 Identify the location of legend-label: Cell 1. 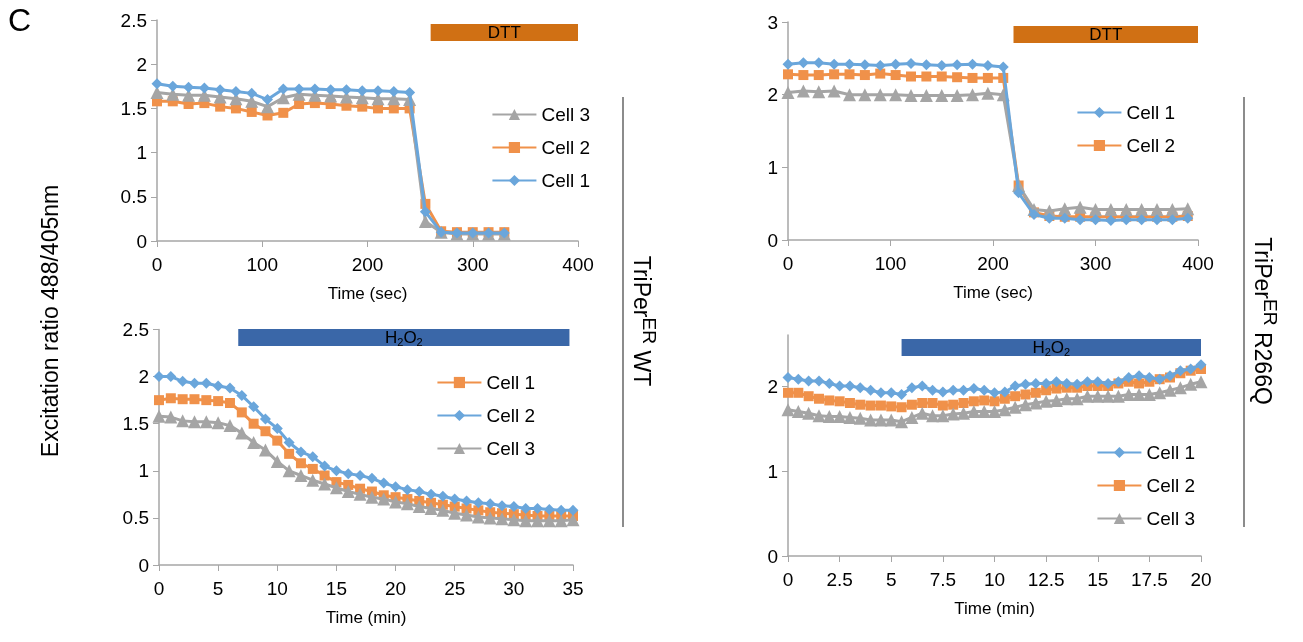
(1170, 452).